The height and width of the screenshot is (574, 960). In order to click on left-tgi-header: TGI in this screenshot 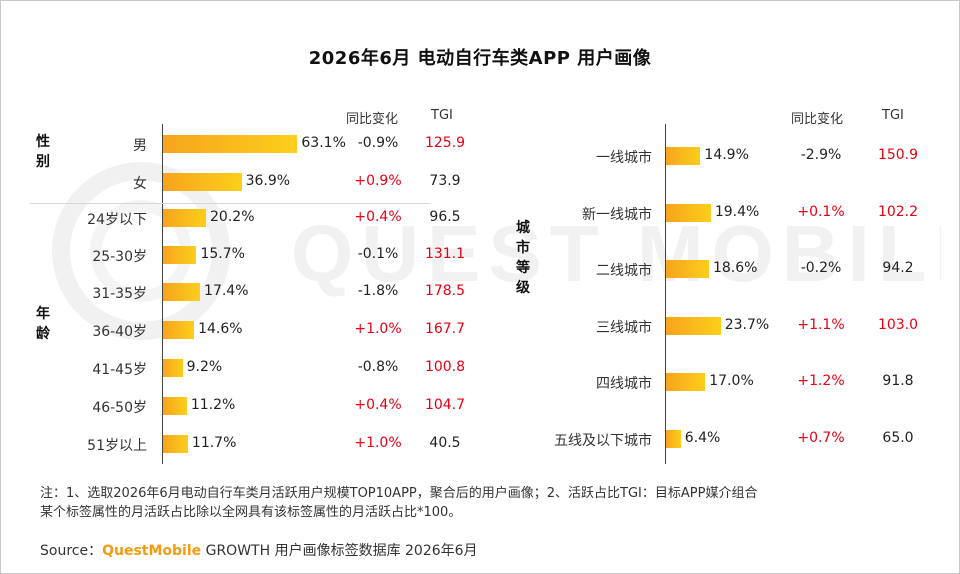, I will do `click(442, 115)`.